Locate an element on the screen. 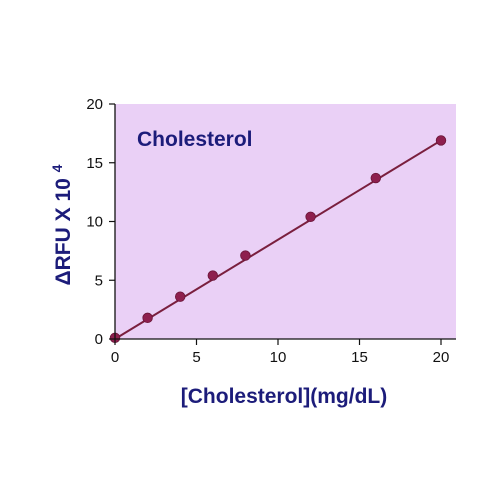 This screenshot has width=500, height=500. y-axis-title-text: ΔRFU X 10 is located at coordinates (63, 231).